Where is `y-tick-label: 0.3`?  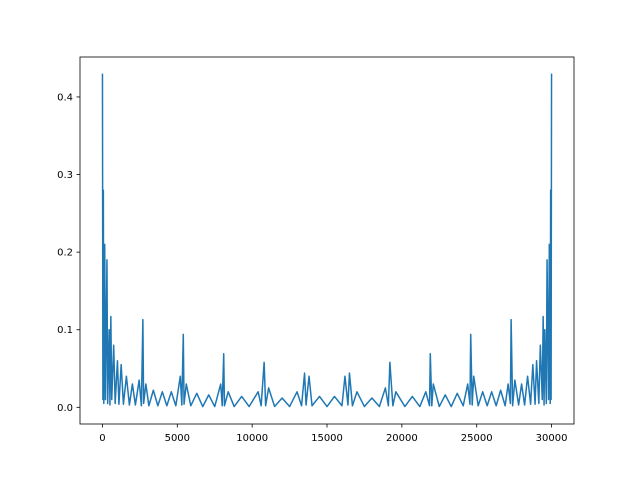 y-tick-label: 0.3 is located at coordinates (65, 175).